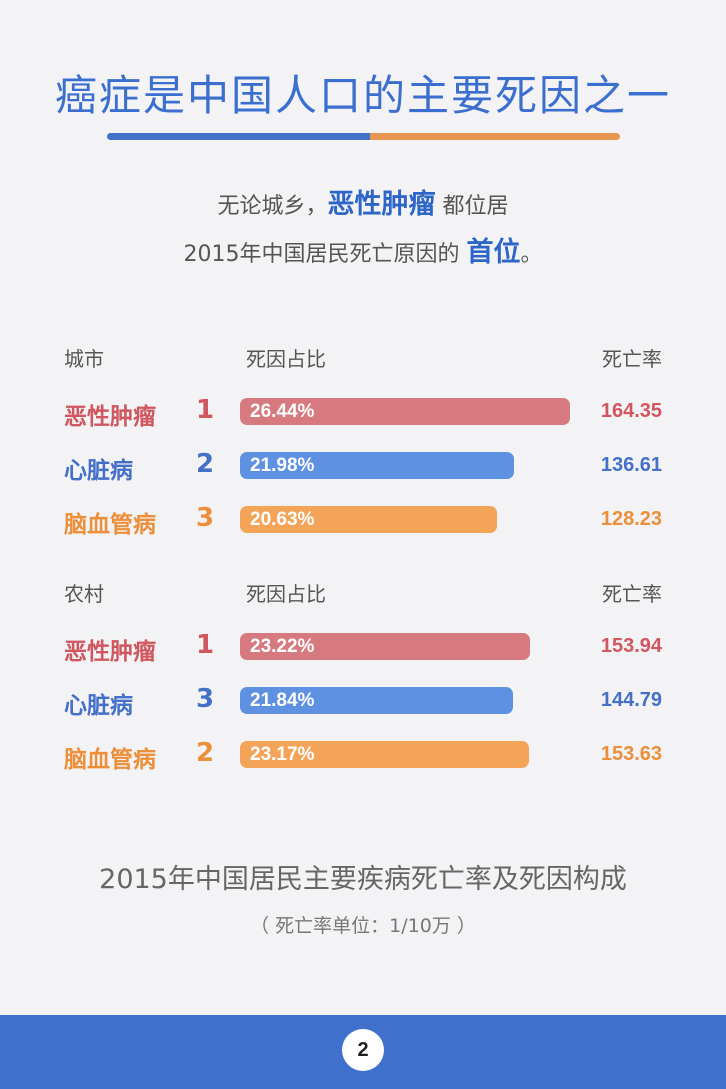 The height and width of the screenshot is (1089, 726). Describe the element at coordinates (376, 700) in the screenshot. I see `rural-heart-disease-share-bar: 21.84%` at that location.